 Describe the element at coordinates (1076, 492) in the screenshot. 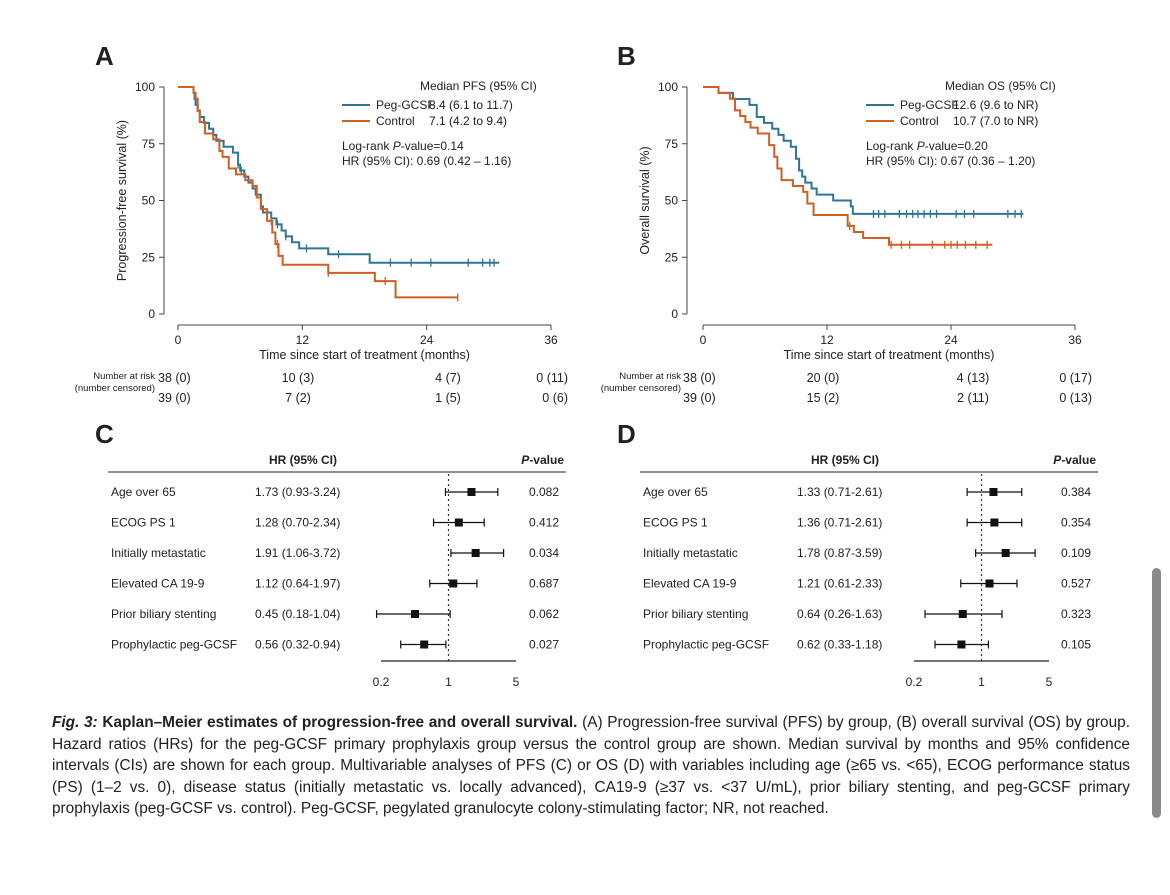

I see `panel-d-row-p: 0.384` at that location.